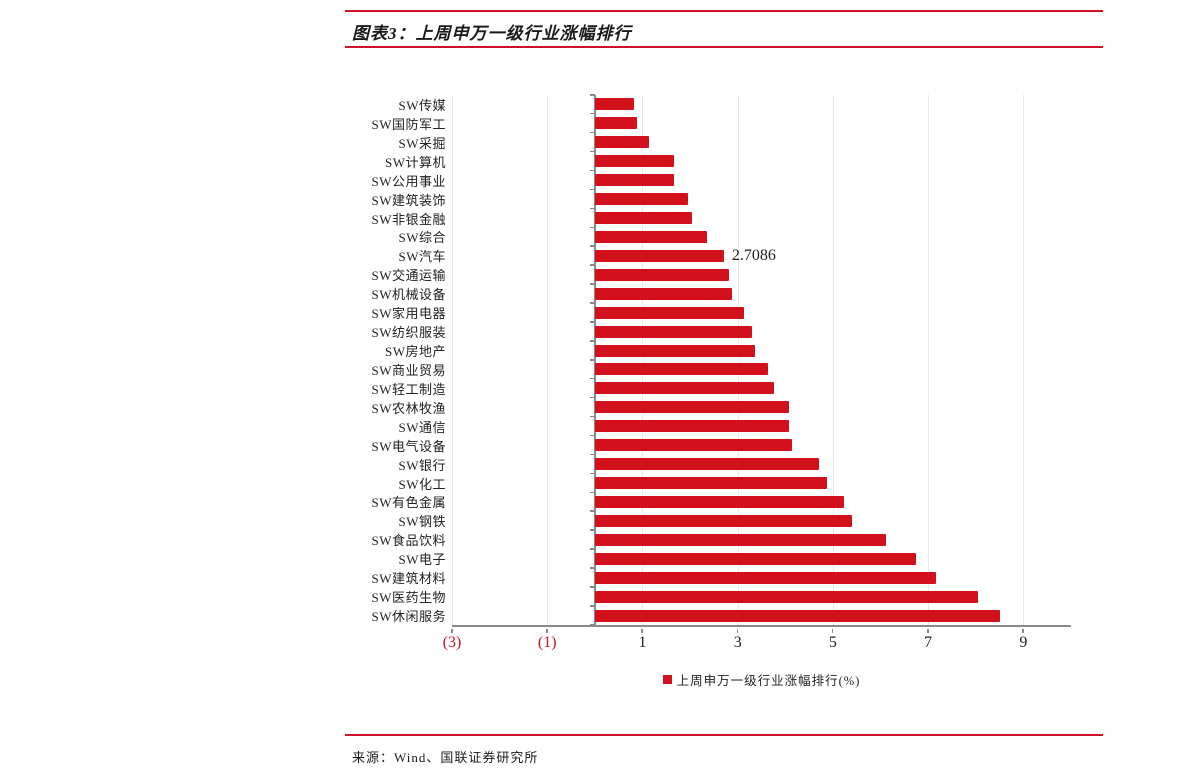 This screenshot has width=1191, height=783. I want to click on category-axis-line, so click(594, 361).